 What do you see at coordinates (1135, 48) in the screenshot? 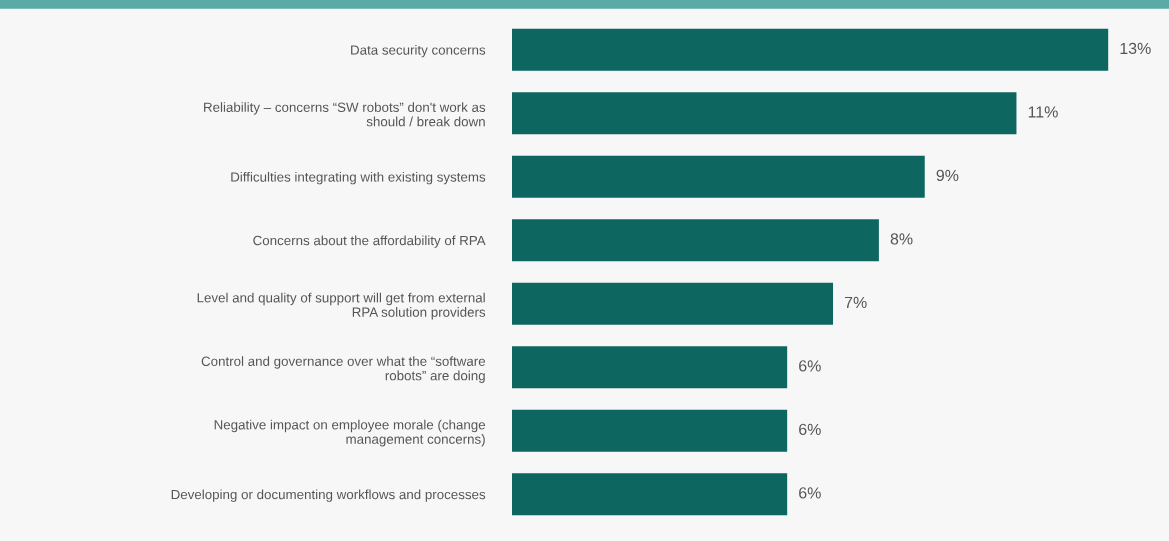
I see `data-label: 13%` at bounding box center [1135, 48].